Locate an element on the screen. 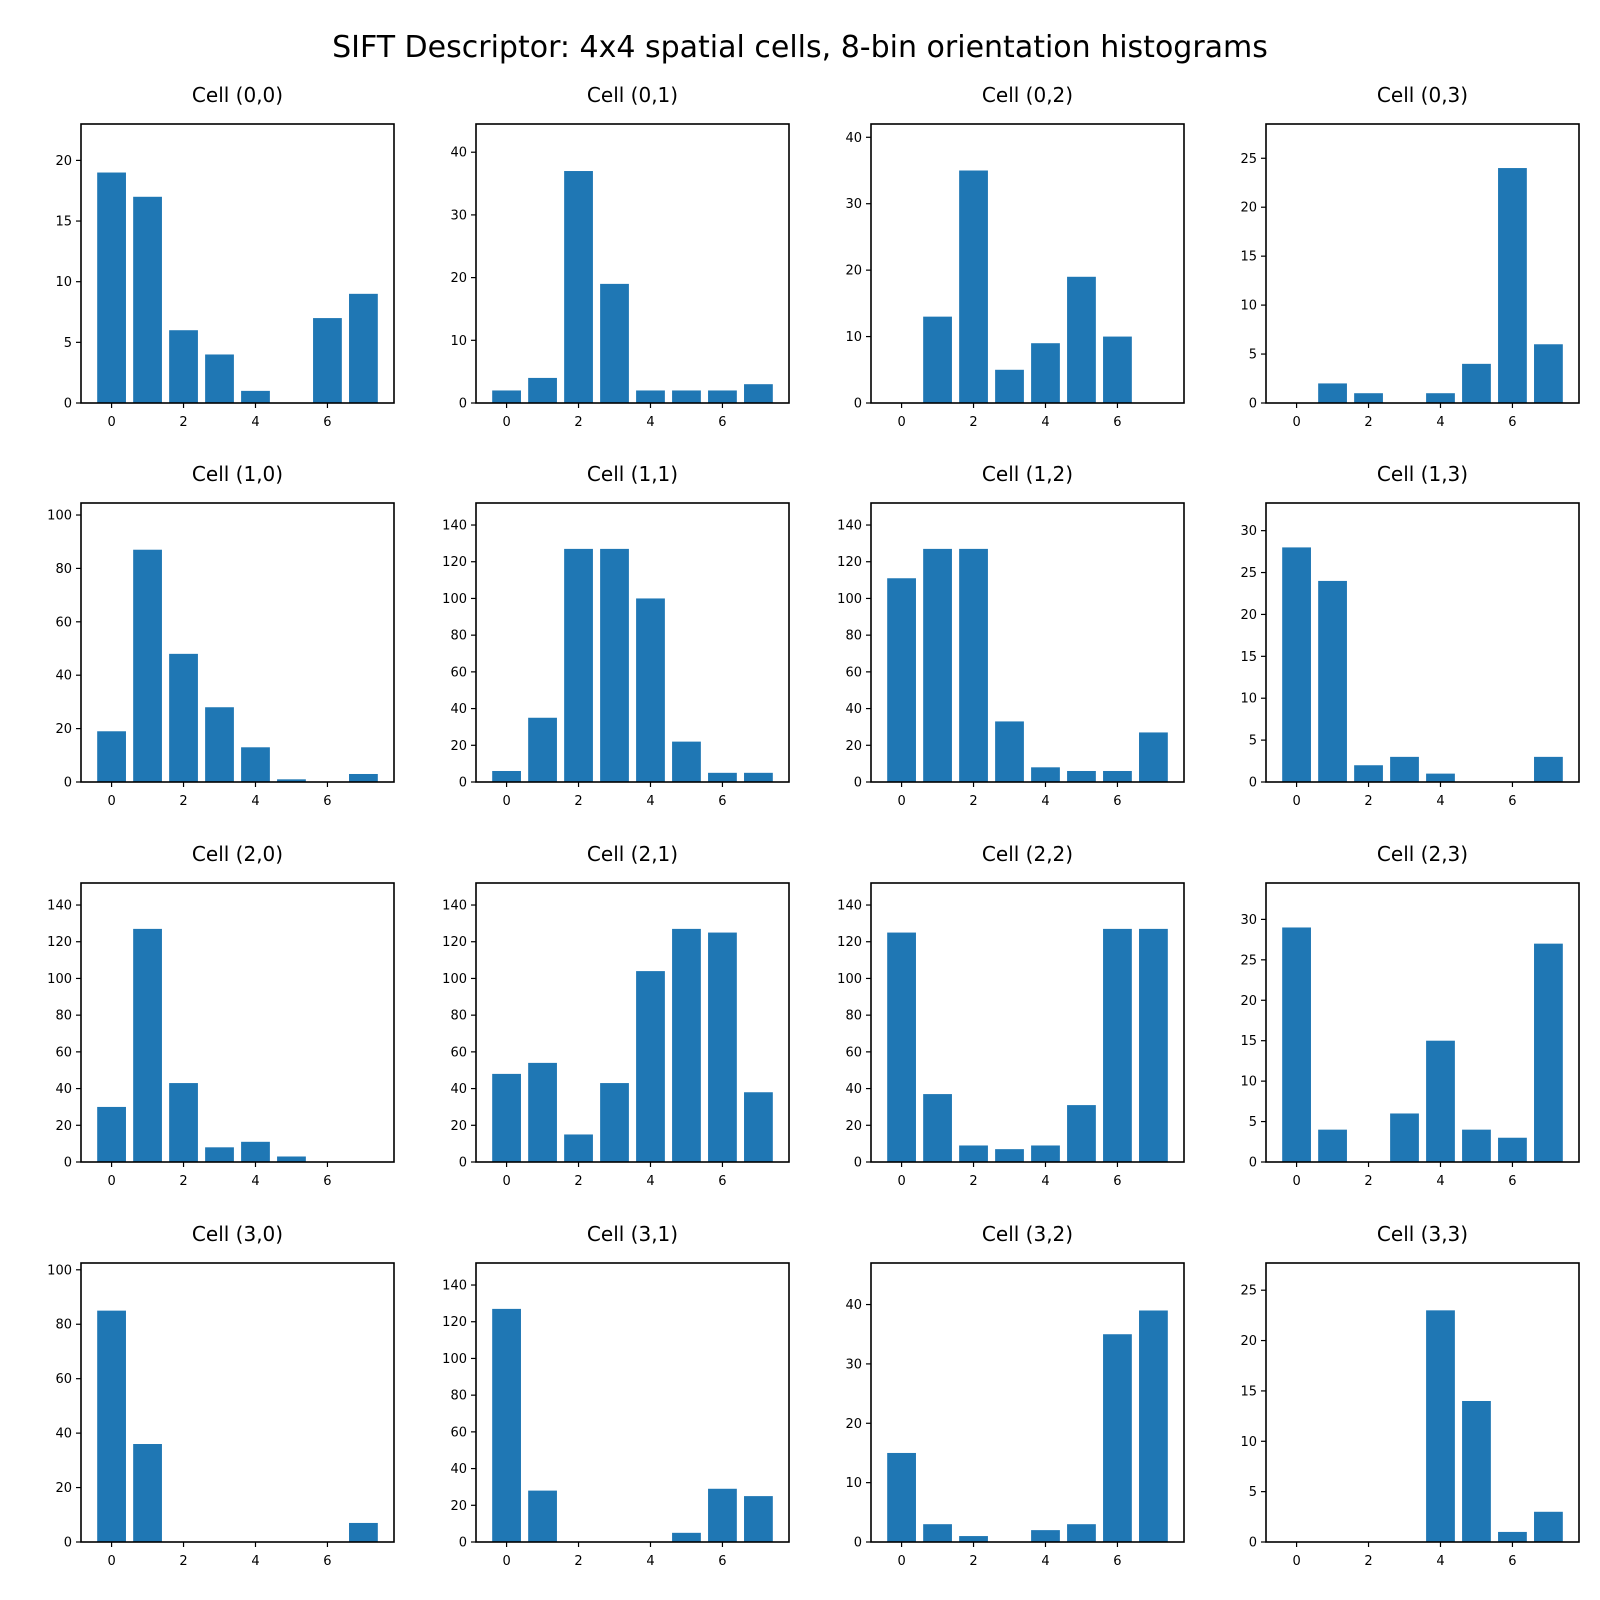  y-tick-label: 120 is located at coordinates (454, 1322).